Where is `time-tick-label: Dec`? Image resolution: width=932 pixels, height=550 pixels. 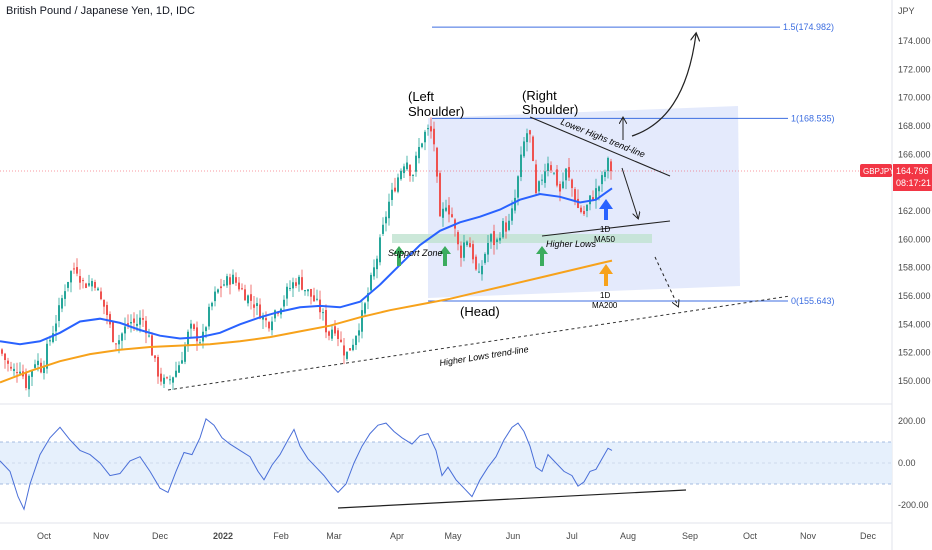 time-tick-label: Dec is located at coordinates (868, 536).